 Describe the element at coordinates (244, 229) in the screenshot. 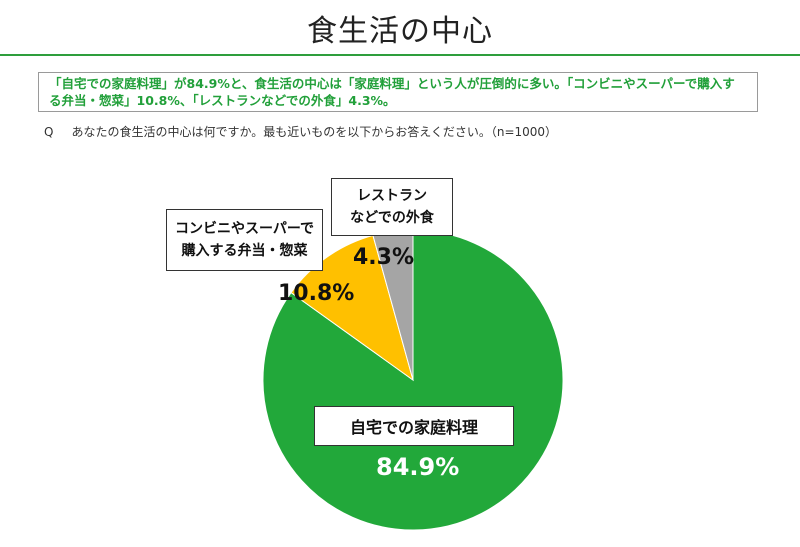

I see `slice-label-line: コンビニやスーパーで` at that location.